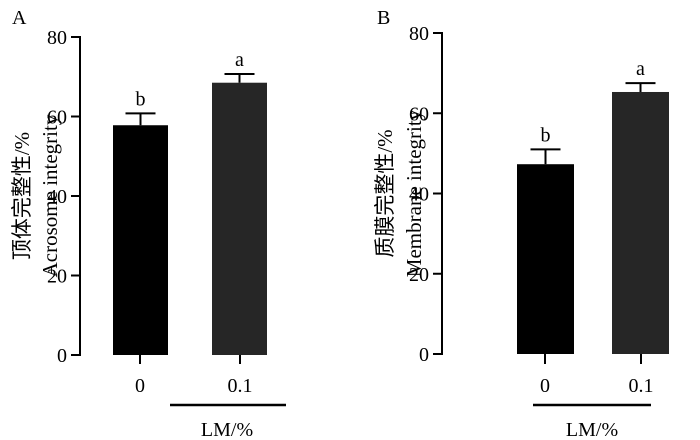 This screenshot has width=700, height=440. Describe the element at coordinates (19, 18) in the screenshot. I see `panel-label: A` at that location.